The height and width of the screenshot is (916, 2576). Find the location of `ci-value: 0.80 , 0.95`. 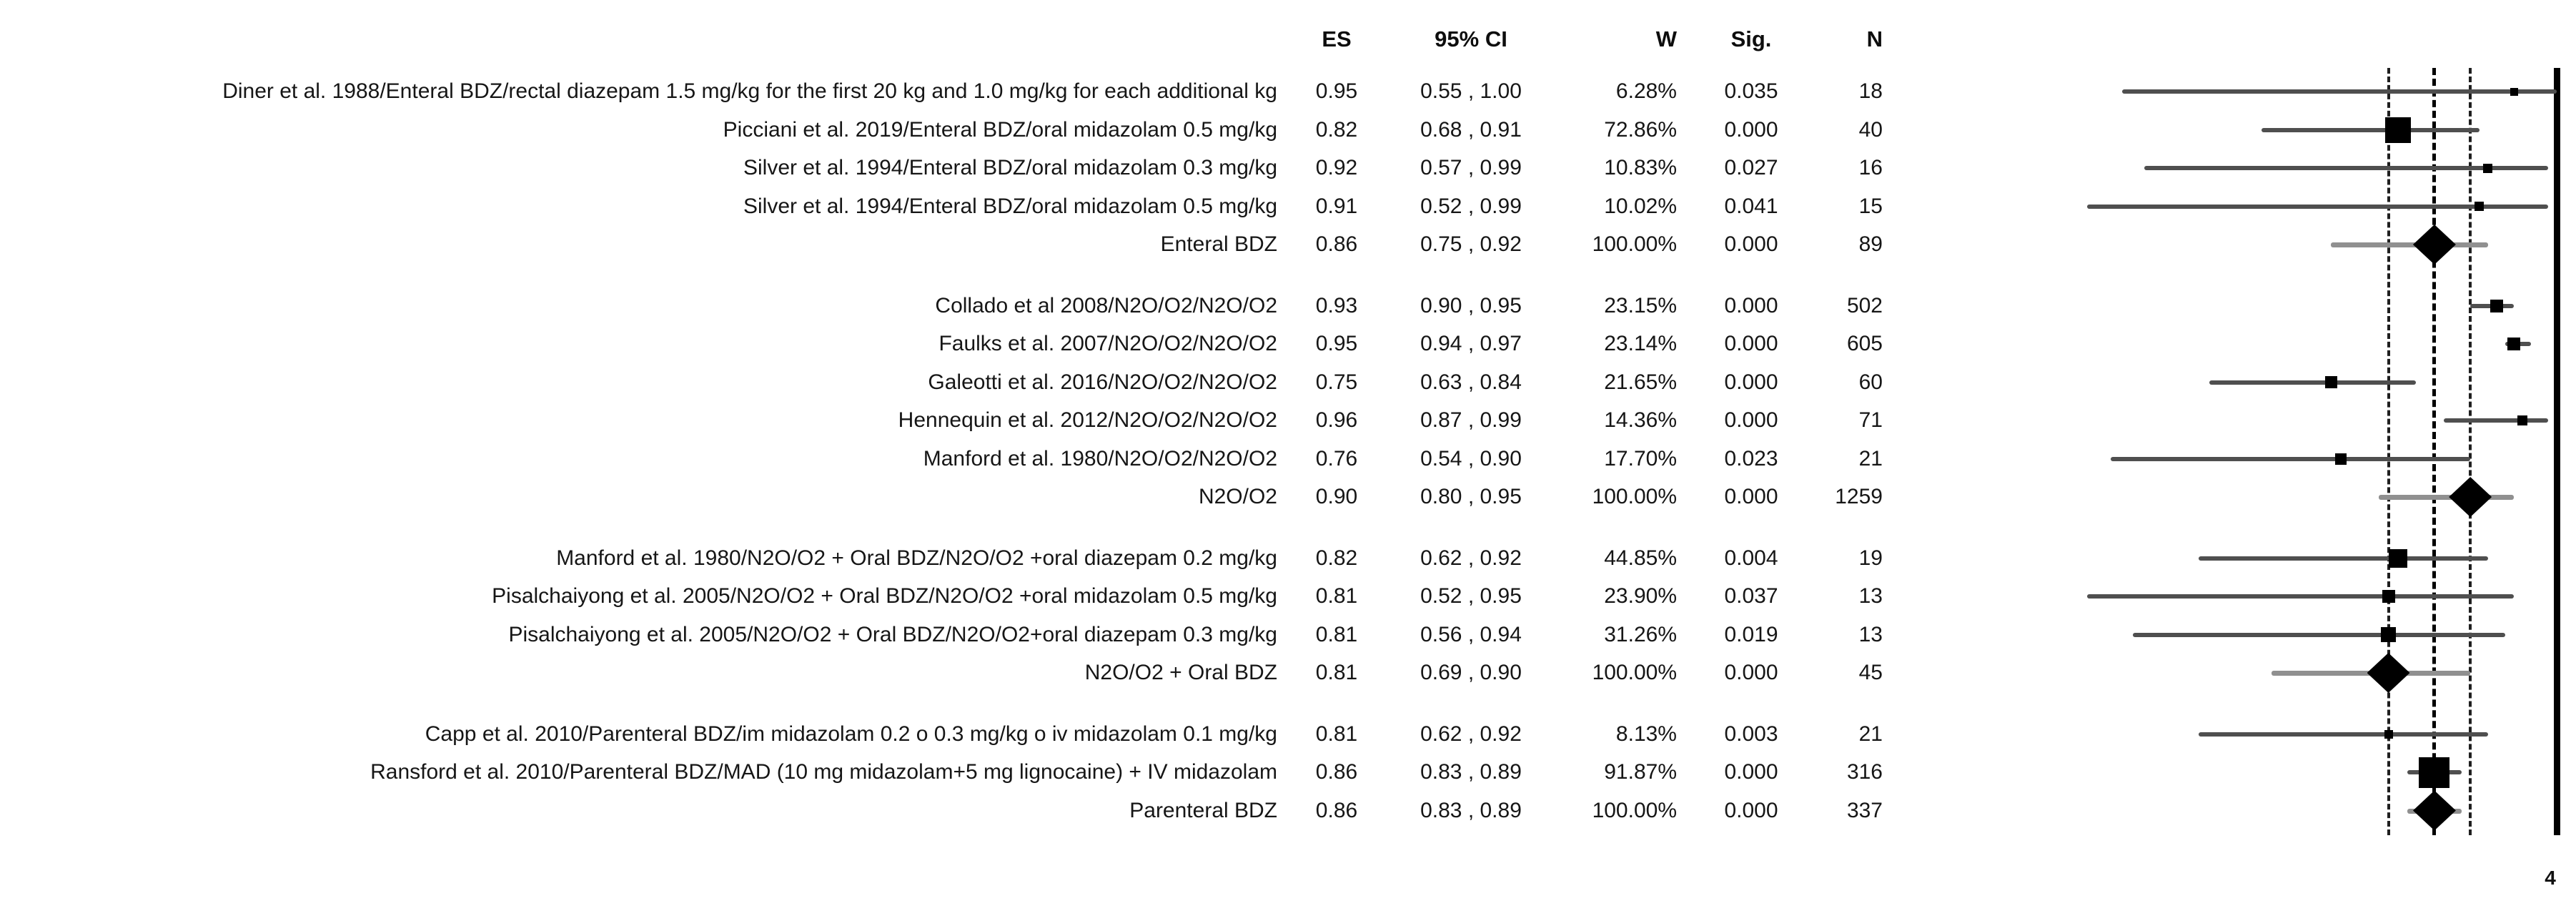

ci-value: 0.80 , 0.95 is located at coordinates (1471, 496).